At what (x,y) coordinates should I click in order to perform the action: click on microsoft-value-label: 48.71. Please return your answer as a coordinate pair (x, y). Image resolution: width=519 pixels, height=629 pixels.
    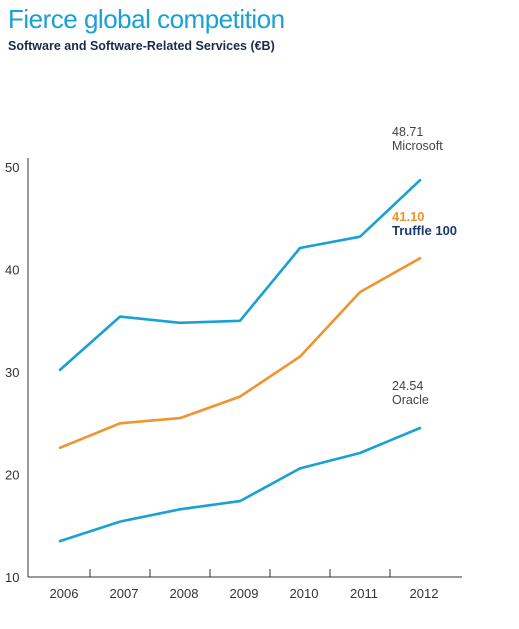
    Looking at the image, I should click on (407, 132).